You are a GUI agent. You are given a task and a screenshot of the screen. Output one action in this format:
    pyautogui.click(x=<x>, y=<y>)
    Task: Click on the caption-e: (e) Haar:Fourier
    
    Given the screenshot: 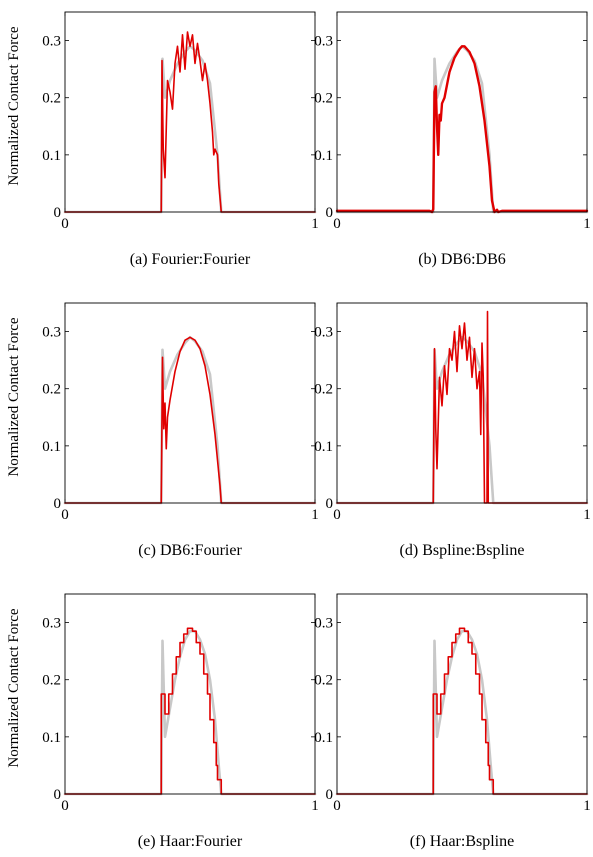 What is the action you would take?
    pyautogui.click(x=190, y=841)
    